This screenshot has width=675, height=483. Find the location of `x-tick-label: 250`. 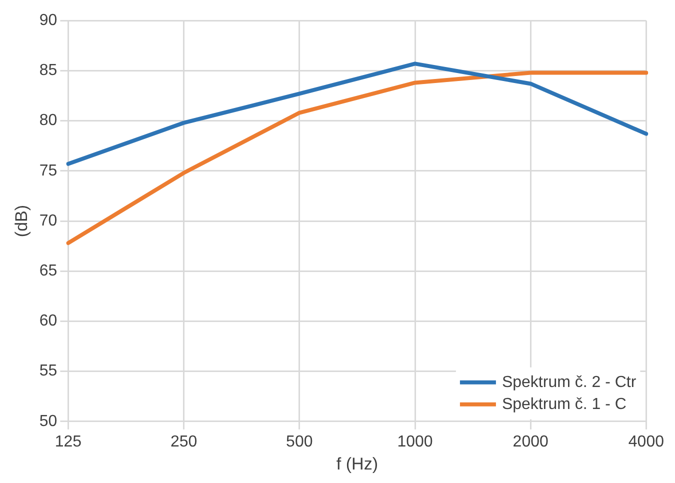

x-tick-label: 250 is located at coordinates (184, 441).